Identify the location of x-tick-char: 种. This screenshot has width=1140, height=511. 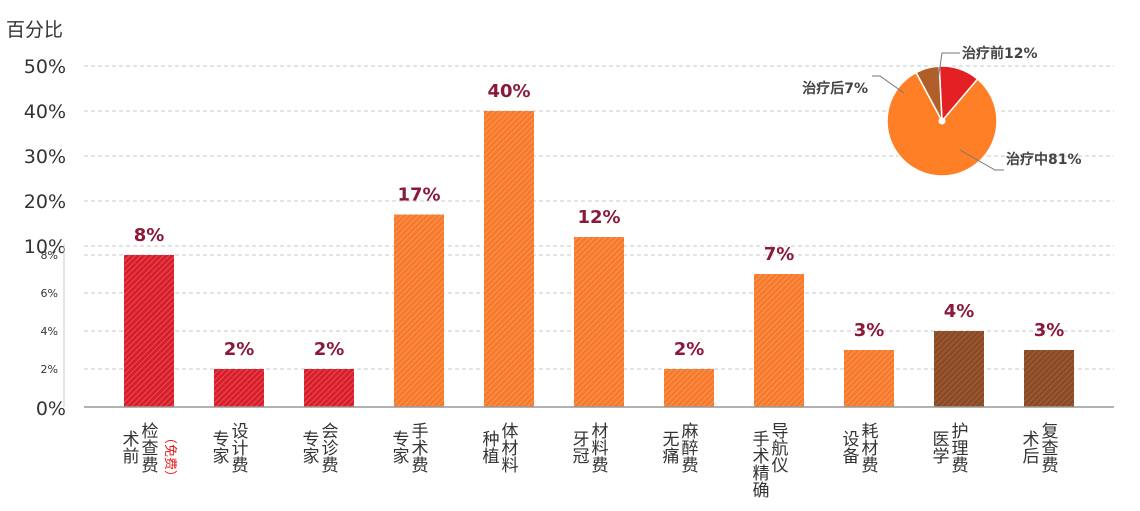
(491, 440).